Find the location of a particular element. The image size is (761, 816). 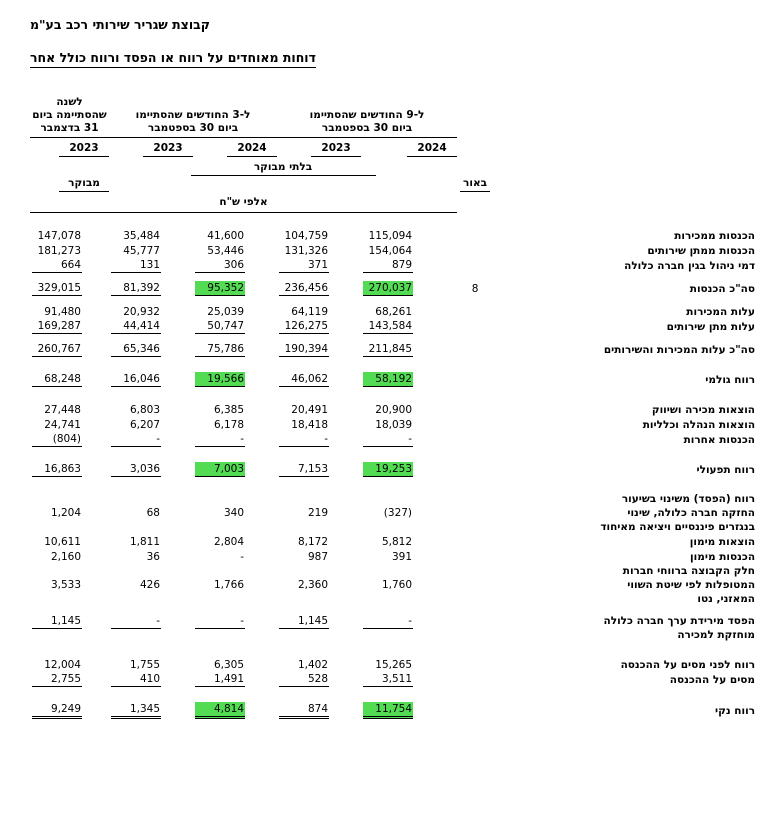

value-cell-9m_2024: 154,064 is located at coordinates (409, 250).